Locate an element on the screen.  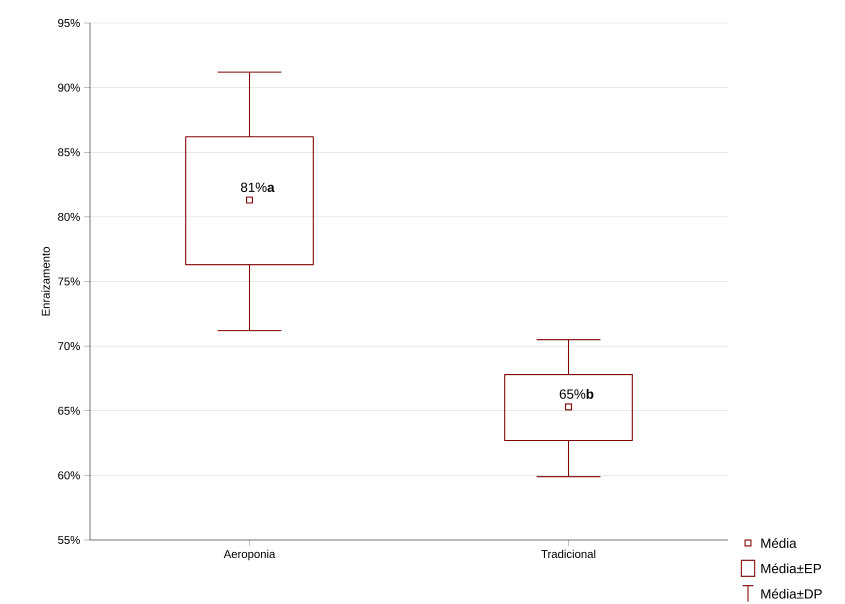
y-tick-label: 70% is located at coordinates (69, 346).